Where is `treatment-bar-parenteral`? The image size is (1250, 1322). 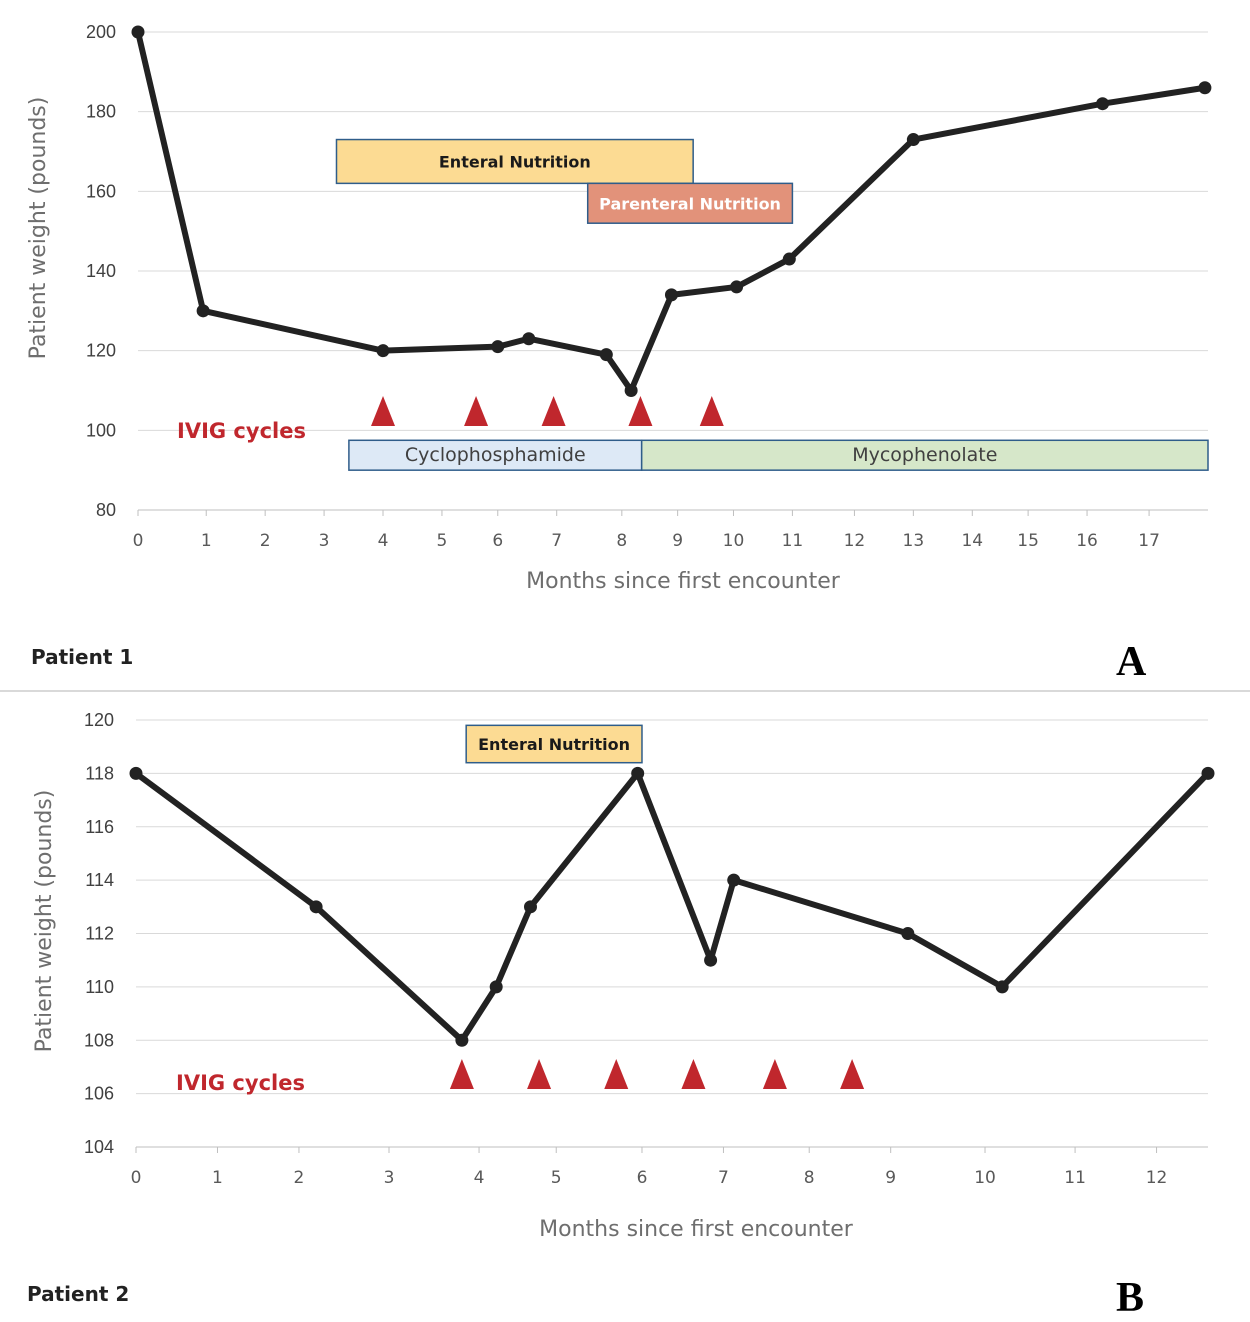 treatment-bar-parenteral is located at coordinates (690, 203).